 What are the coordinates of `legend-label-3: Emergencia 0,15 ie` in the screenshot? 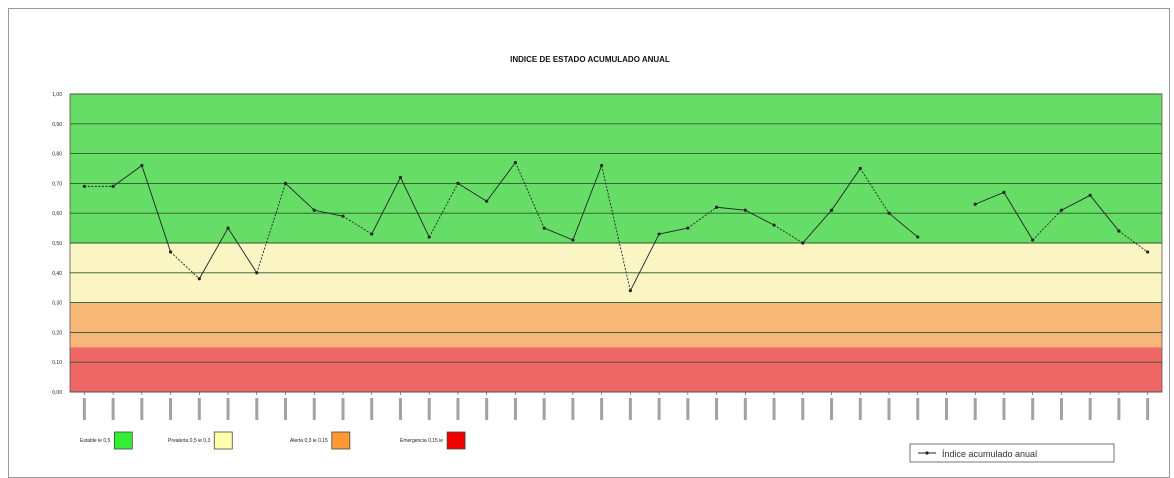 It's located at (421, 441).